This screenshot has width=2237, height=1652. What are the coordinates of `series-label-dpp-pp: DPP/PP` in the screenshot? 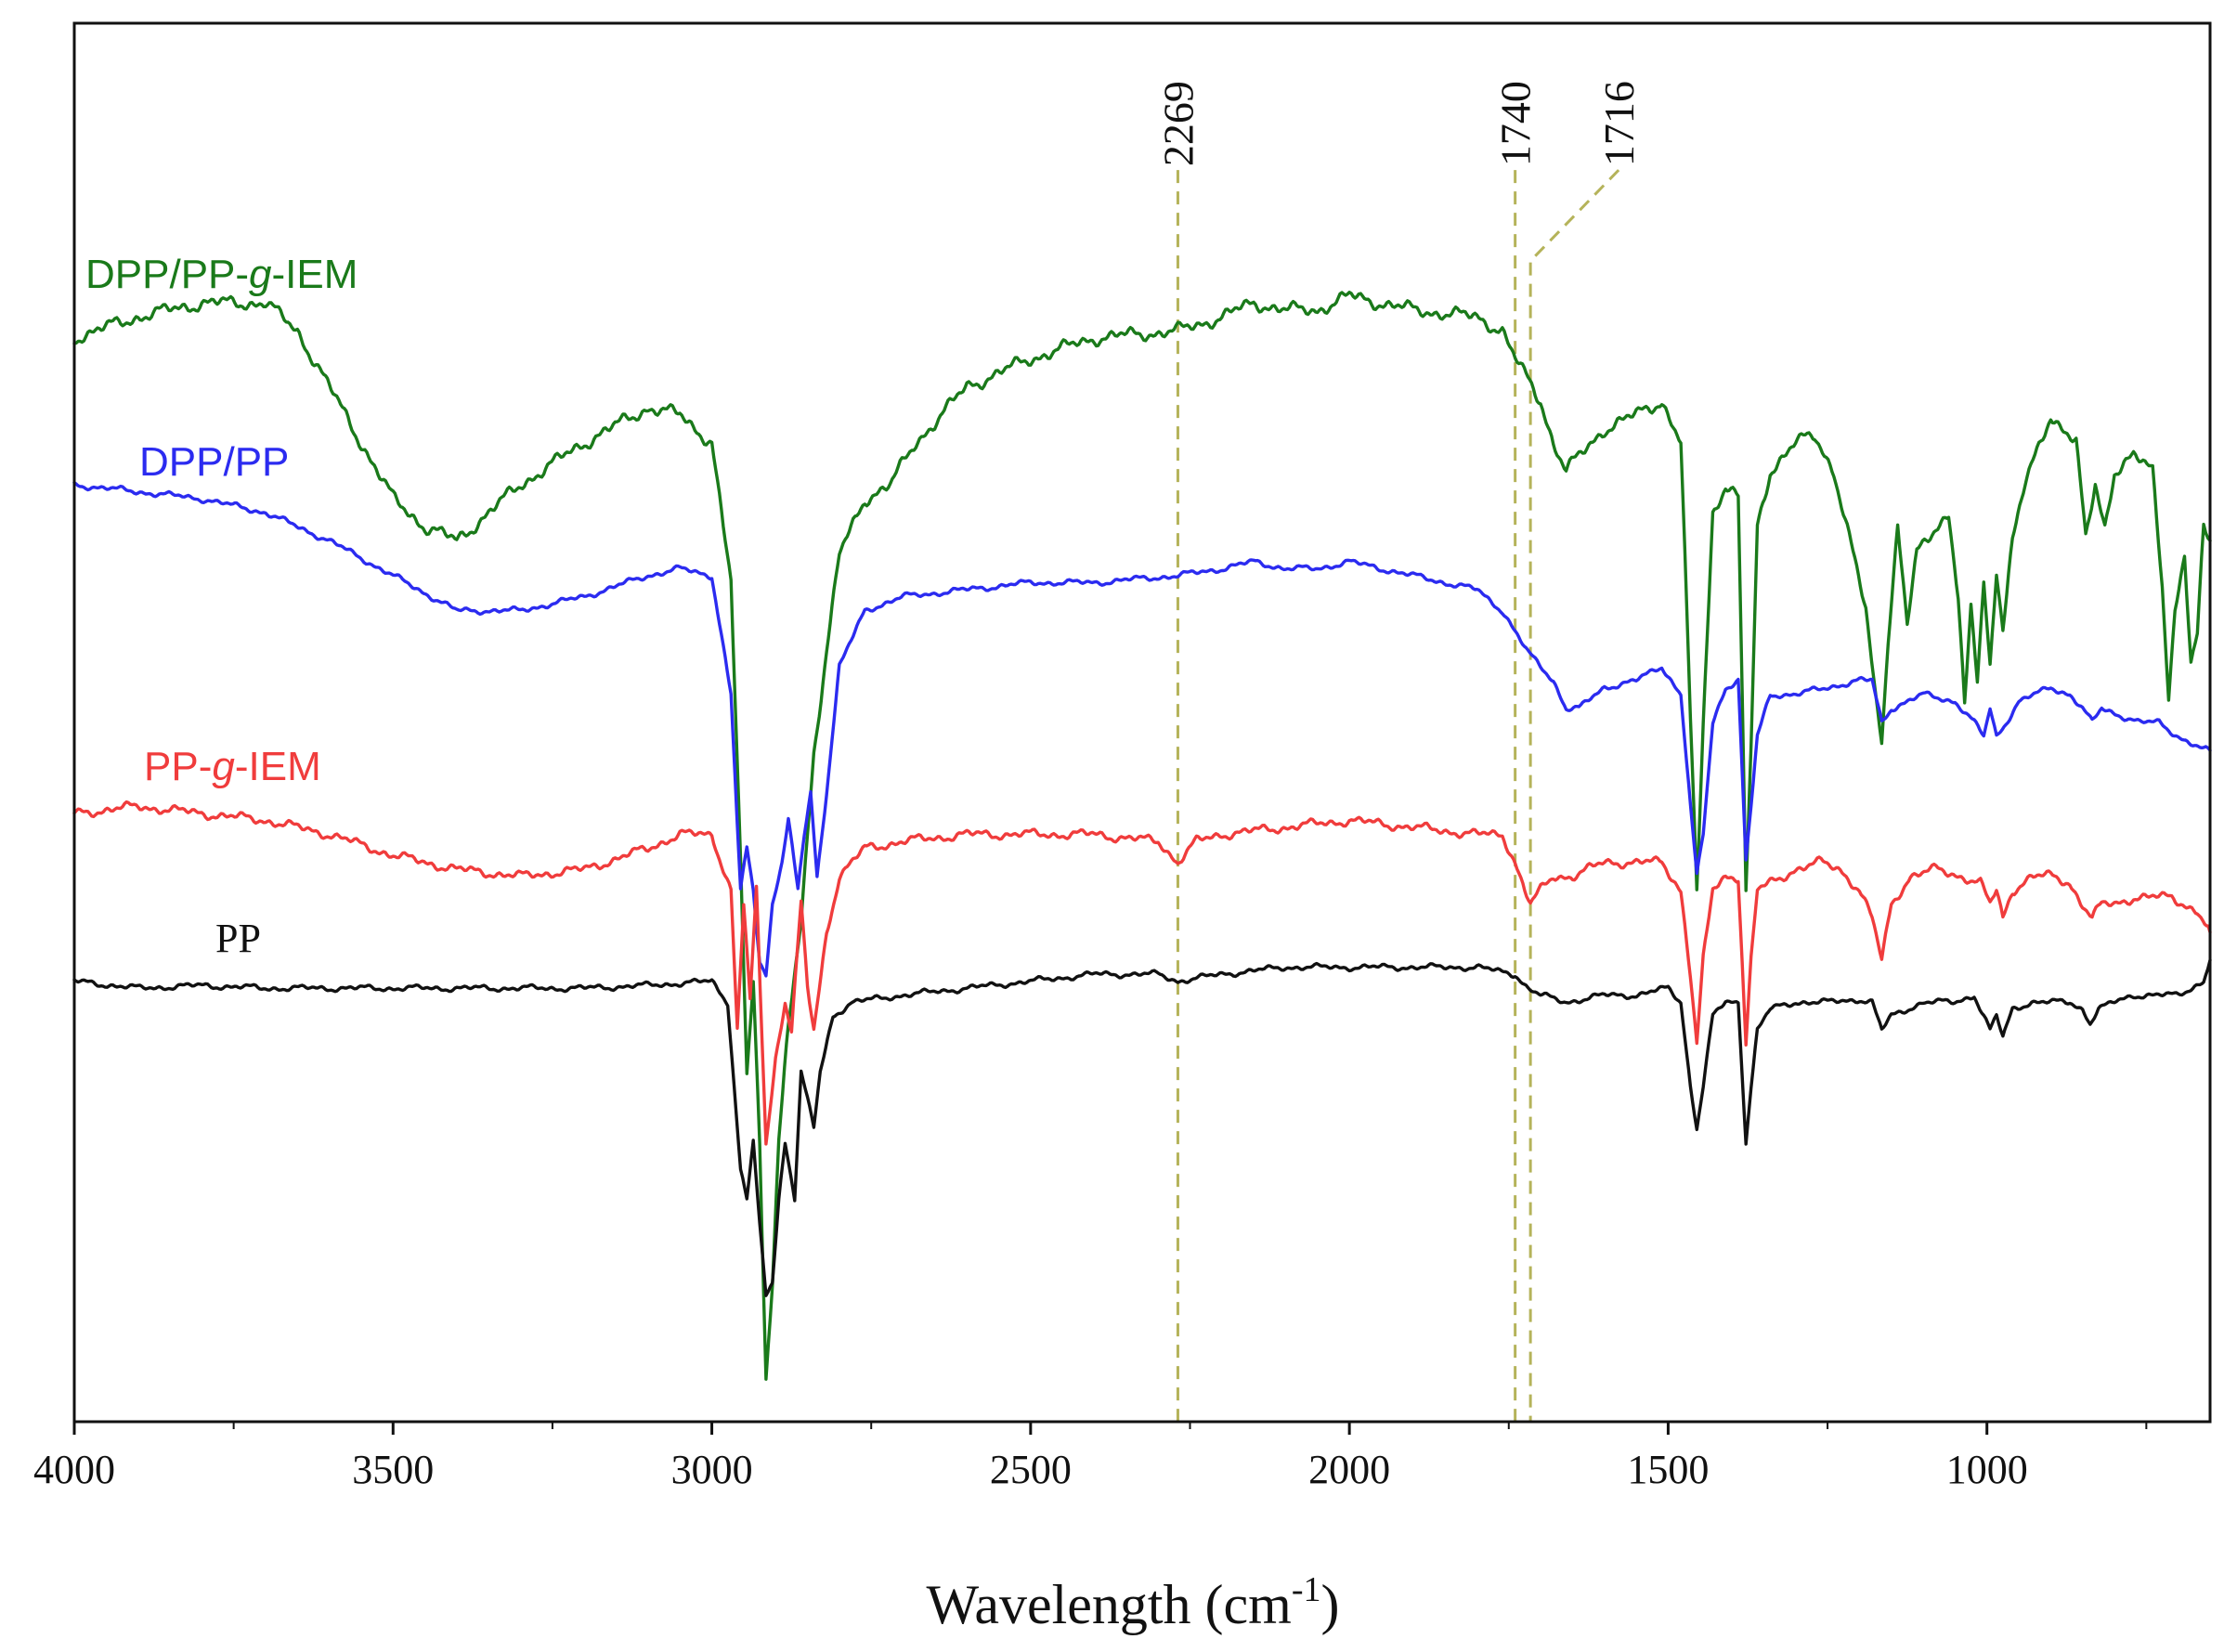 It's located at (214, 462).